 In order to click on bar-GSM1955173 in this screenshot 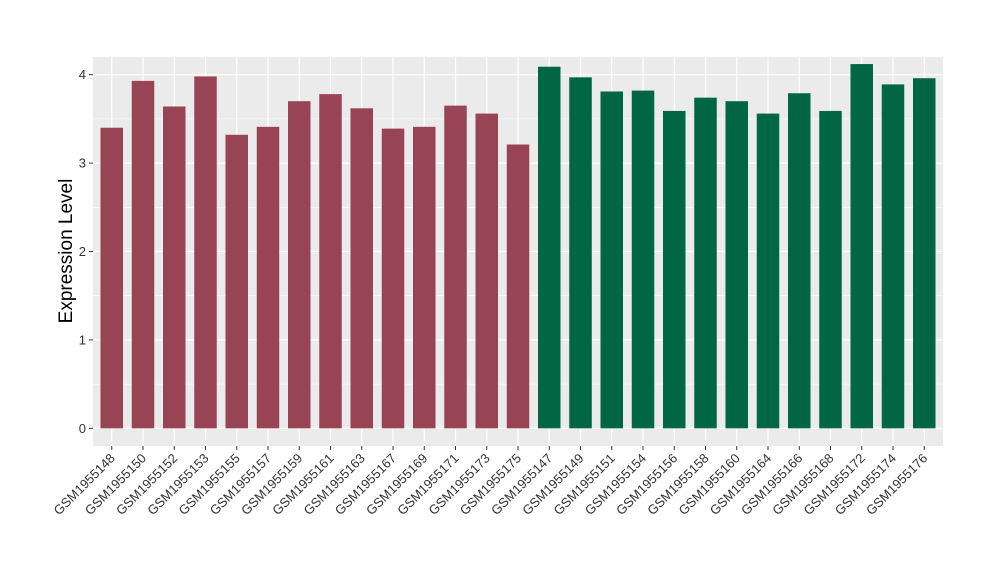, I will do `click(486, 271)`.